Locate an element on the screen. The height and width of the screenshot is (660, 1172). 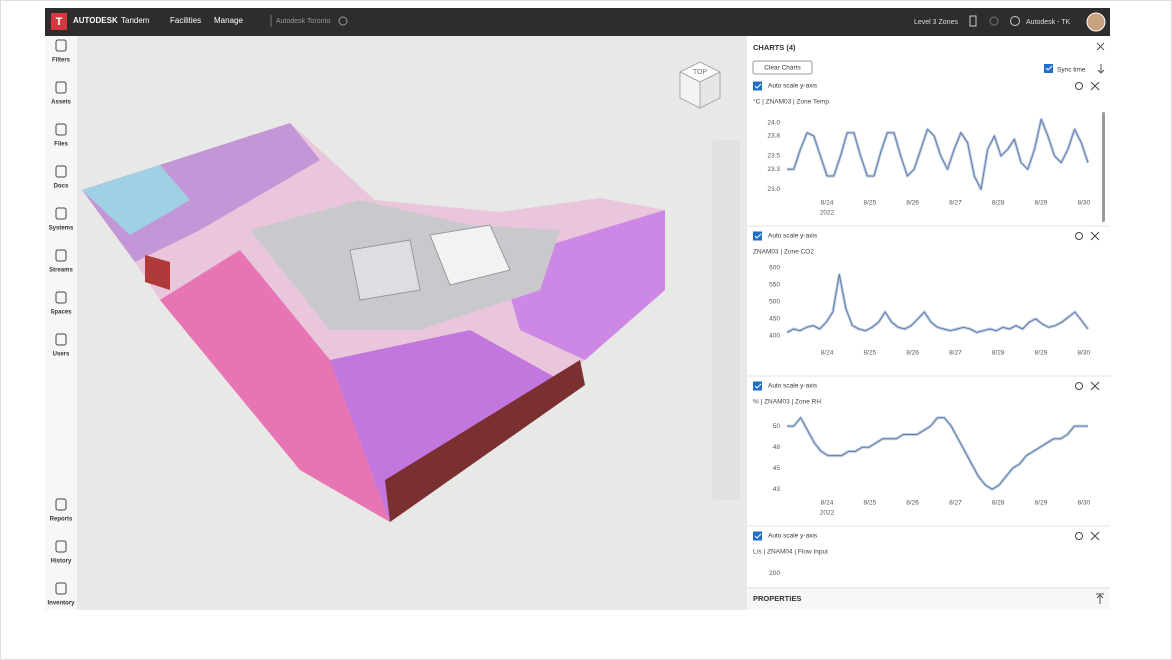
x-tick-year: 2022 is located at coordinates (827, 513).